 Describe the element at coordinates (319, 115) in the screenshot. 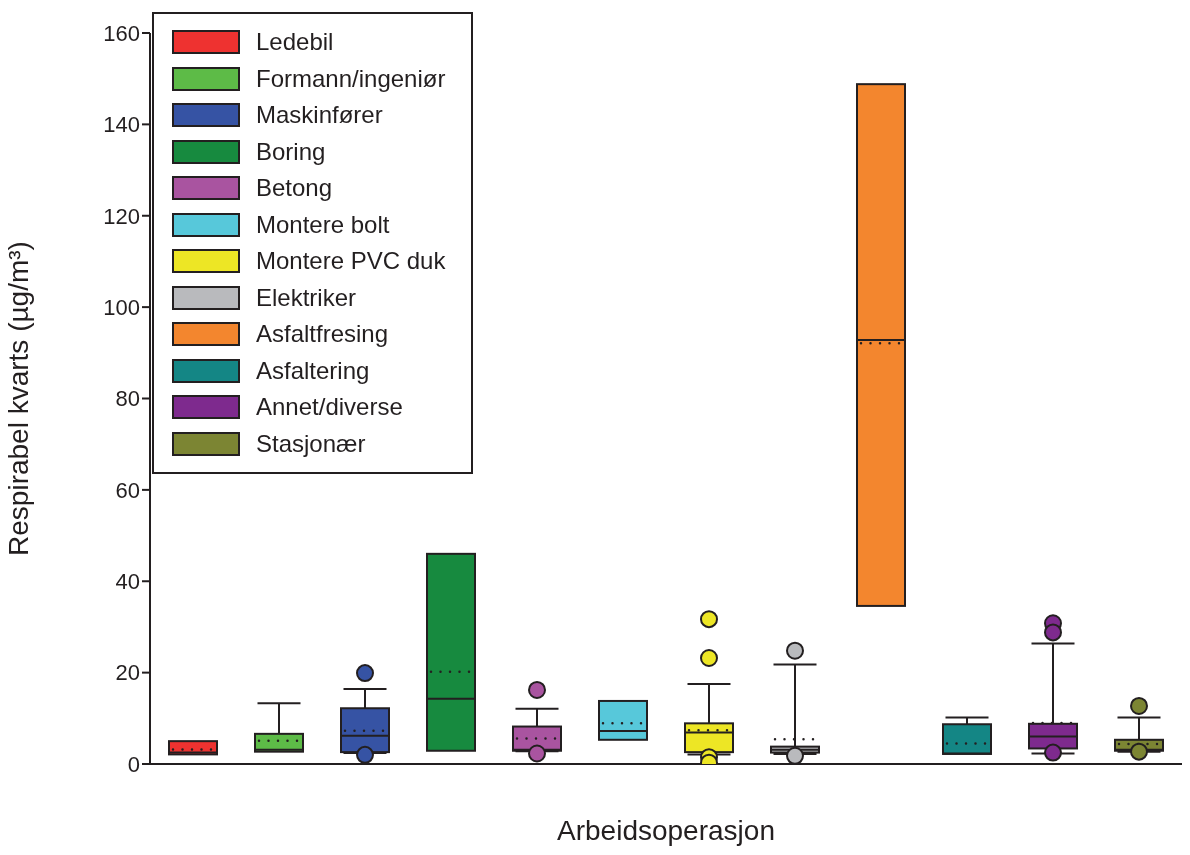

I see `legend-label: Maskinfører` at that location.